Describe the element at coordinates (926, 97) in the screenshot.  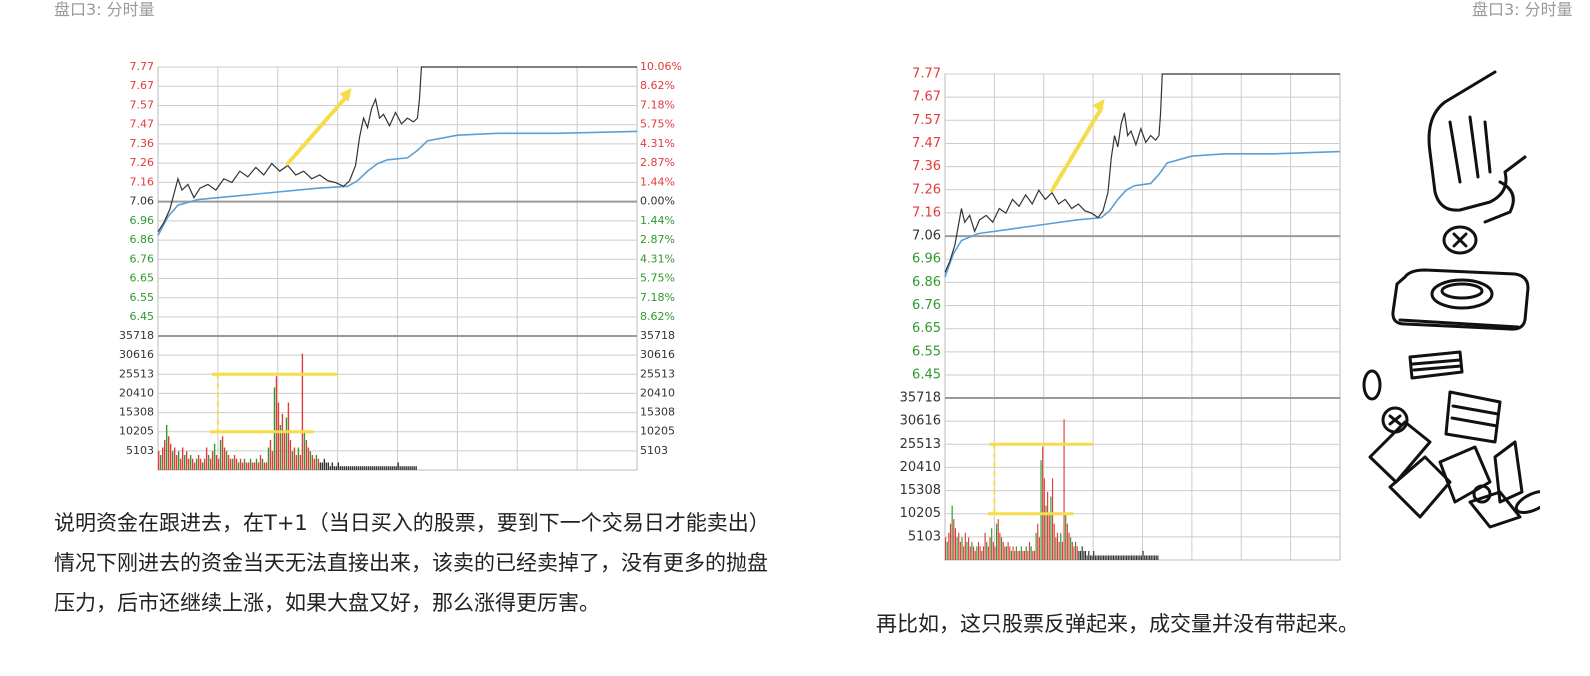
I see `price-tick-label: 7.67` at that location.